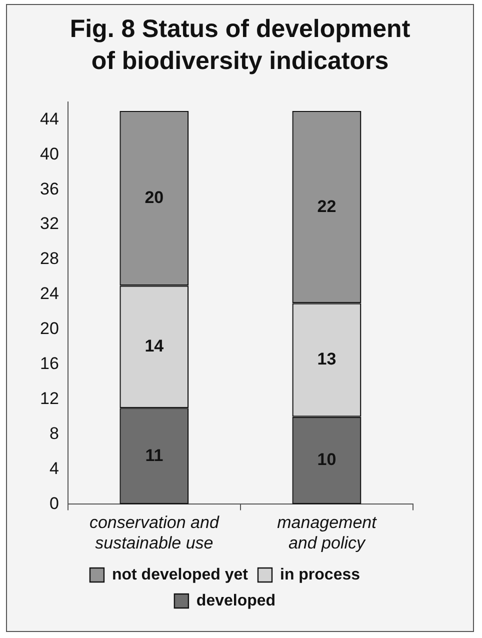 Image resolution: width=482 pixels, height=638 pixels. I want to click on x-tick-label: conservation and sustainable use, so click(154, 533).